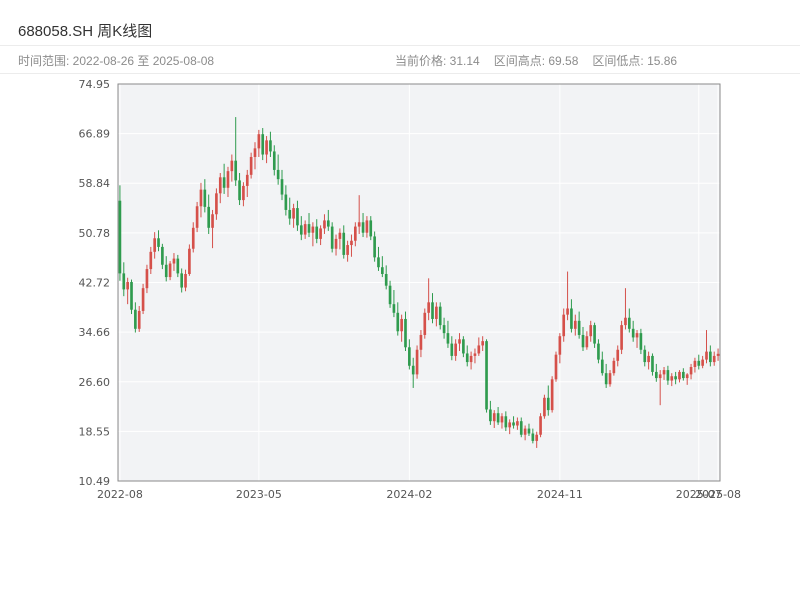  I want to click on range-high-label: 区间高点: 69.58, so click(536, 61).